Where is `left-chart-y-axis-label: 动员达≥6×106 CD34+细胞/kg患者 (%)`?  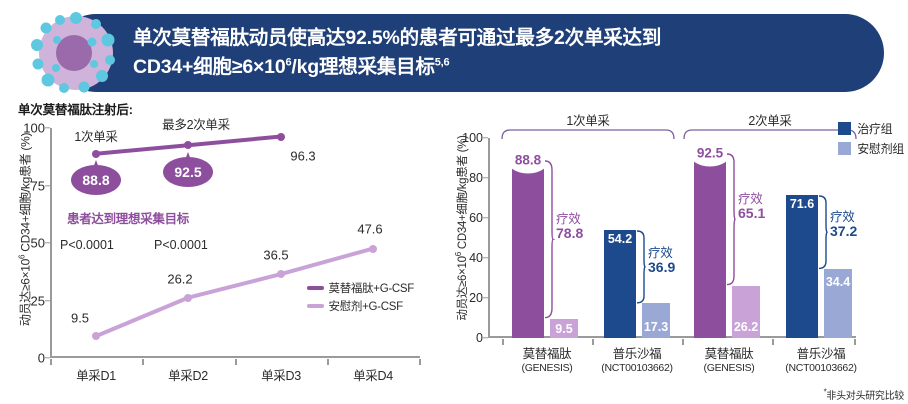
left-chart-y-axis-label: 动员达≥6×106 CD34+细胞/kg患者 (%) is located at coordinates (25, 229).